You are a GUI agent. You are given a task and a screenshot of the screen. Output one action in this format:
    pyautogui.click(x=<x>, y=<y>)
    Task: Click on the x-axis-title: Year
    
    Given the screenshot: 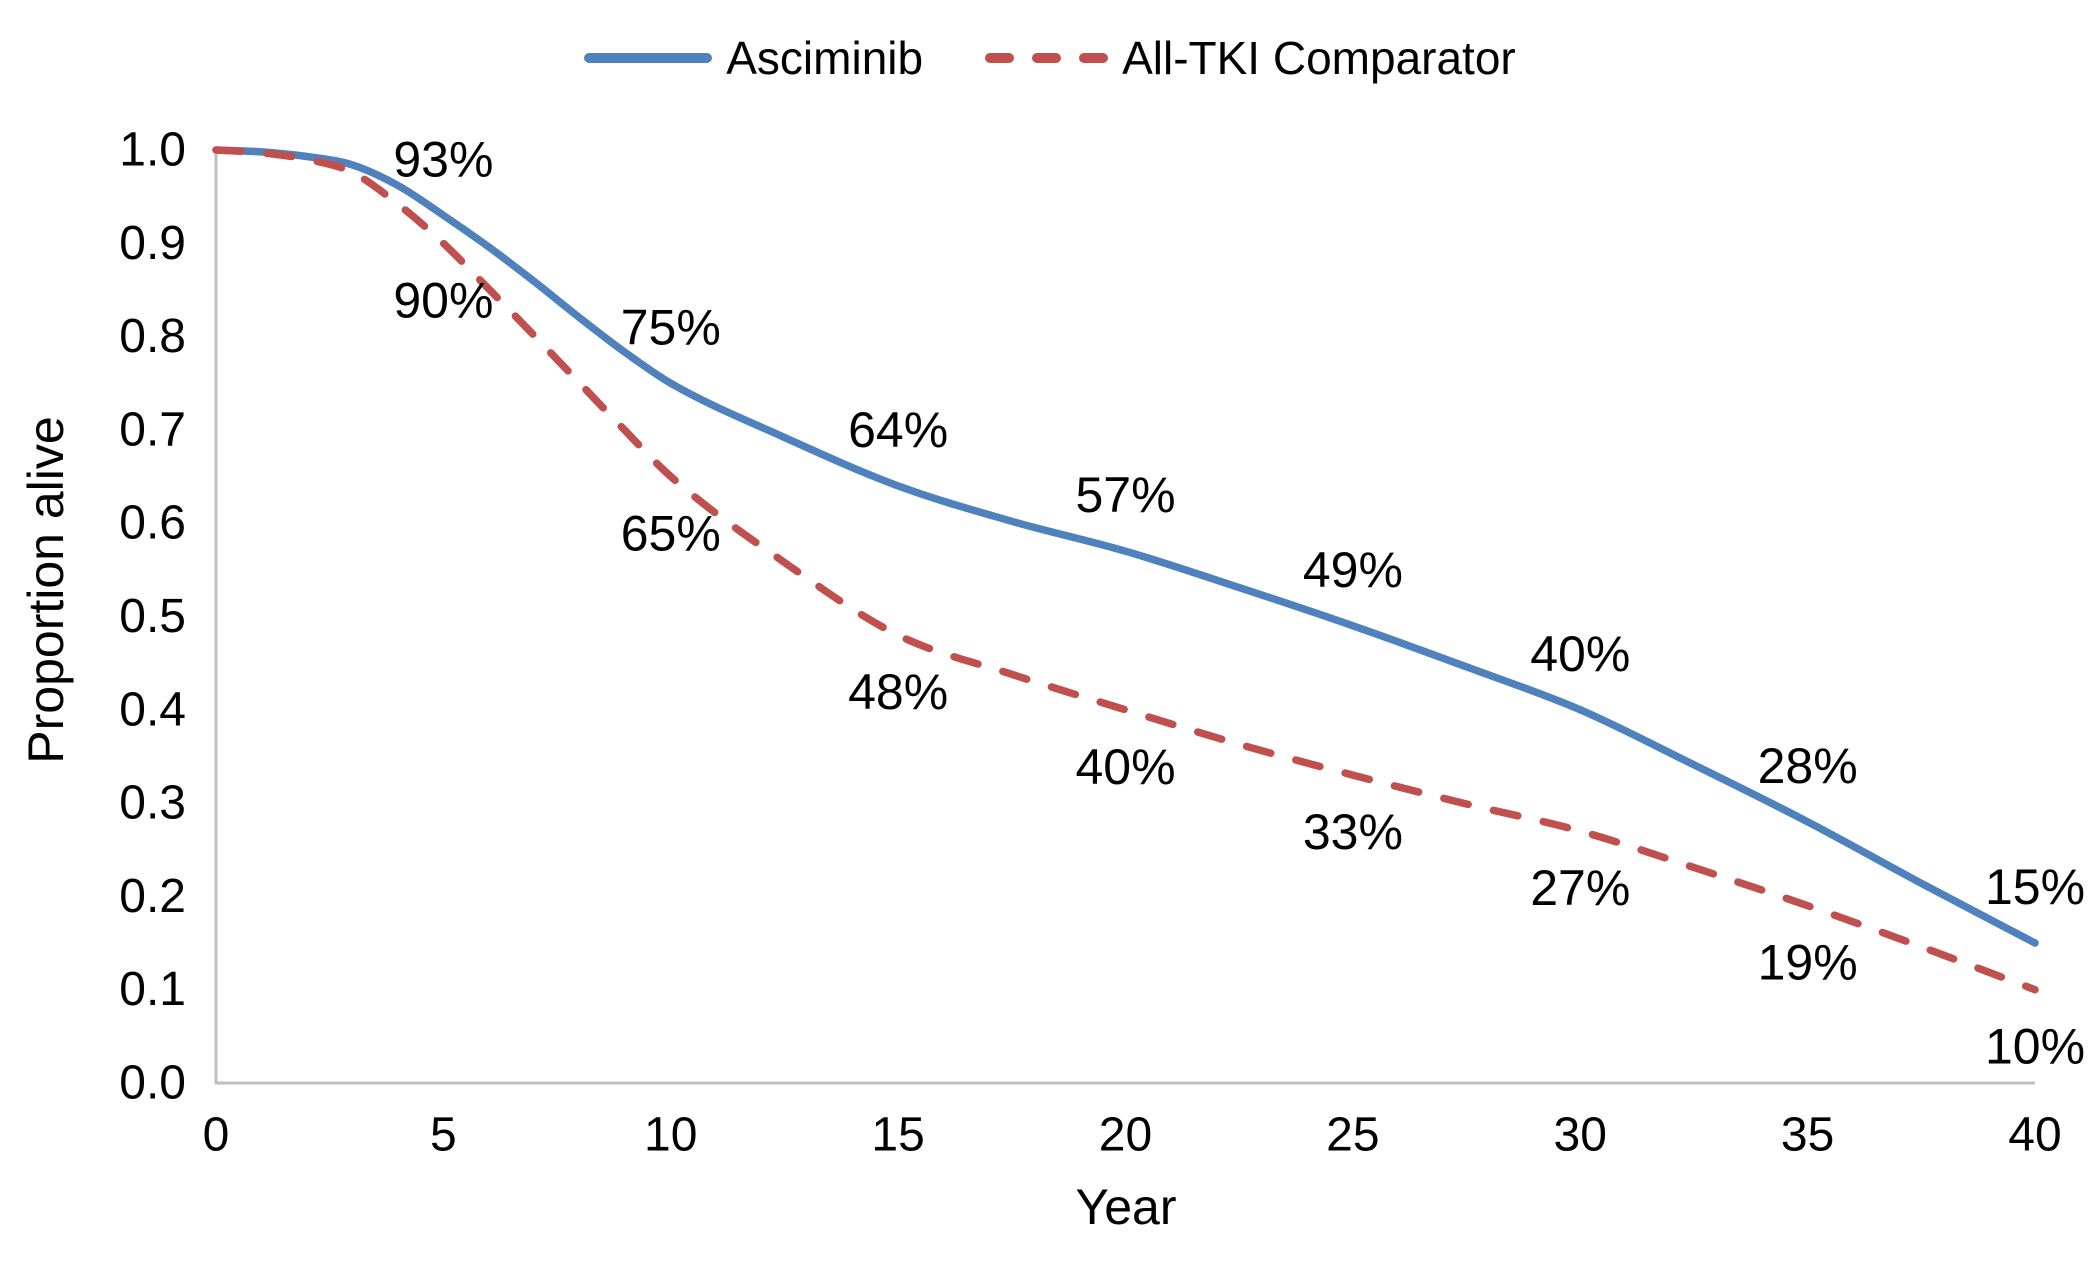 What is the action you would take?
    pyautogui.click(x=1125, y=1207)
    